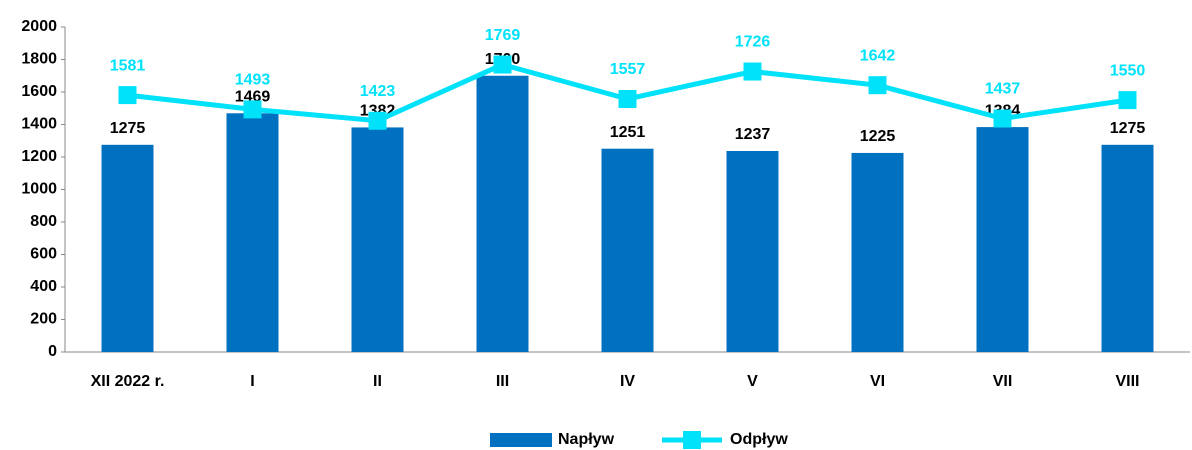  What do you see at coordinates (1003, 381) in the screenshot?
I see `x-tick-label: VII` at bounding box center [1003, 381].